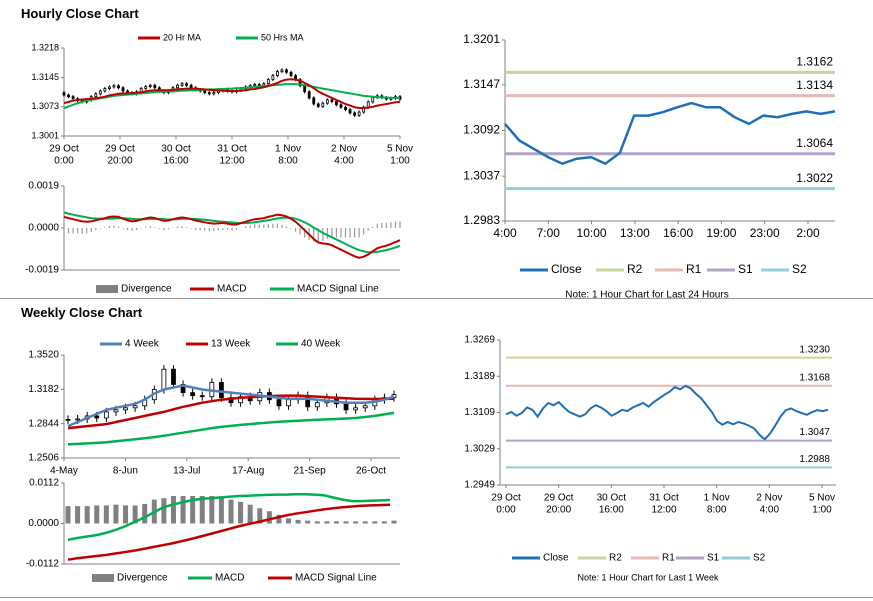 This screenshot has width=873, height=601. What do you see at coordinates (678, 233) in the screenshot?
I see `hourly-pivots-x-tick-label: 16:00` at bounding box center [678, 233].